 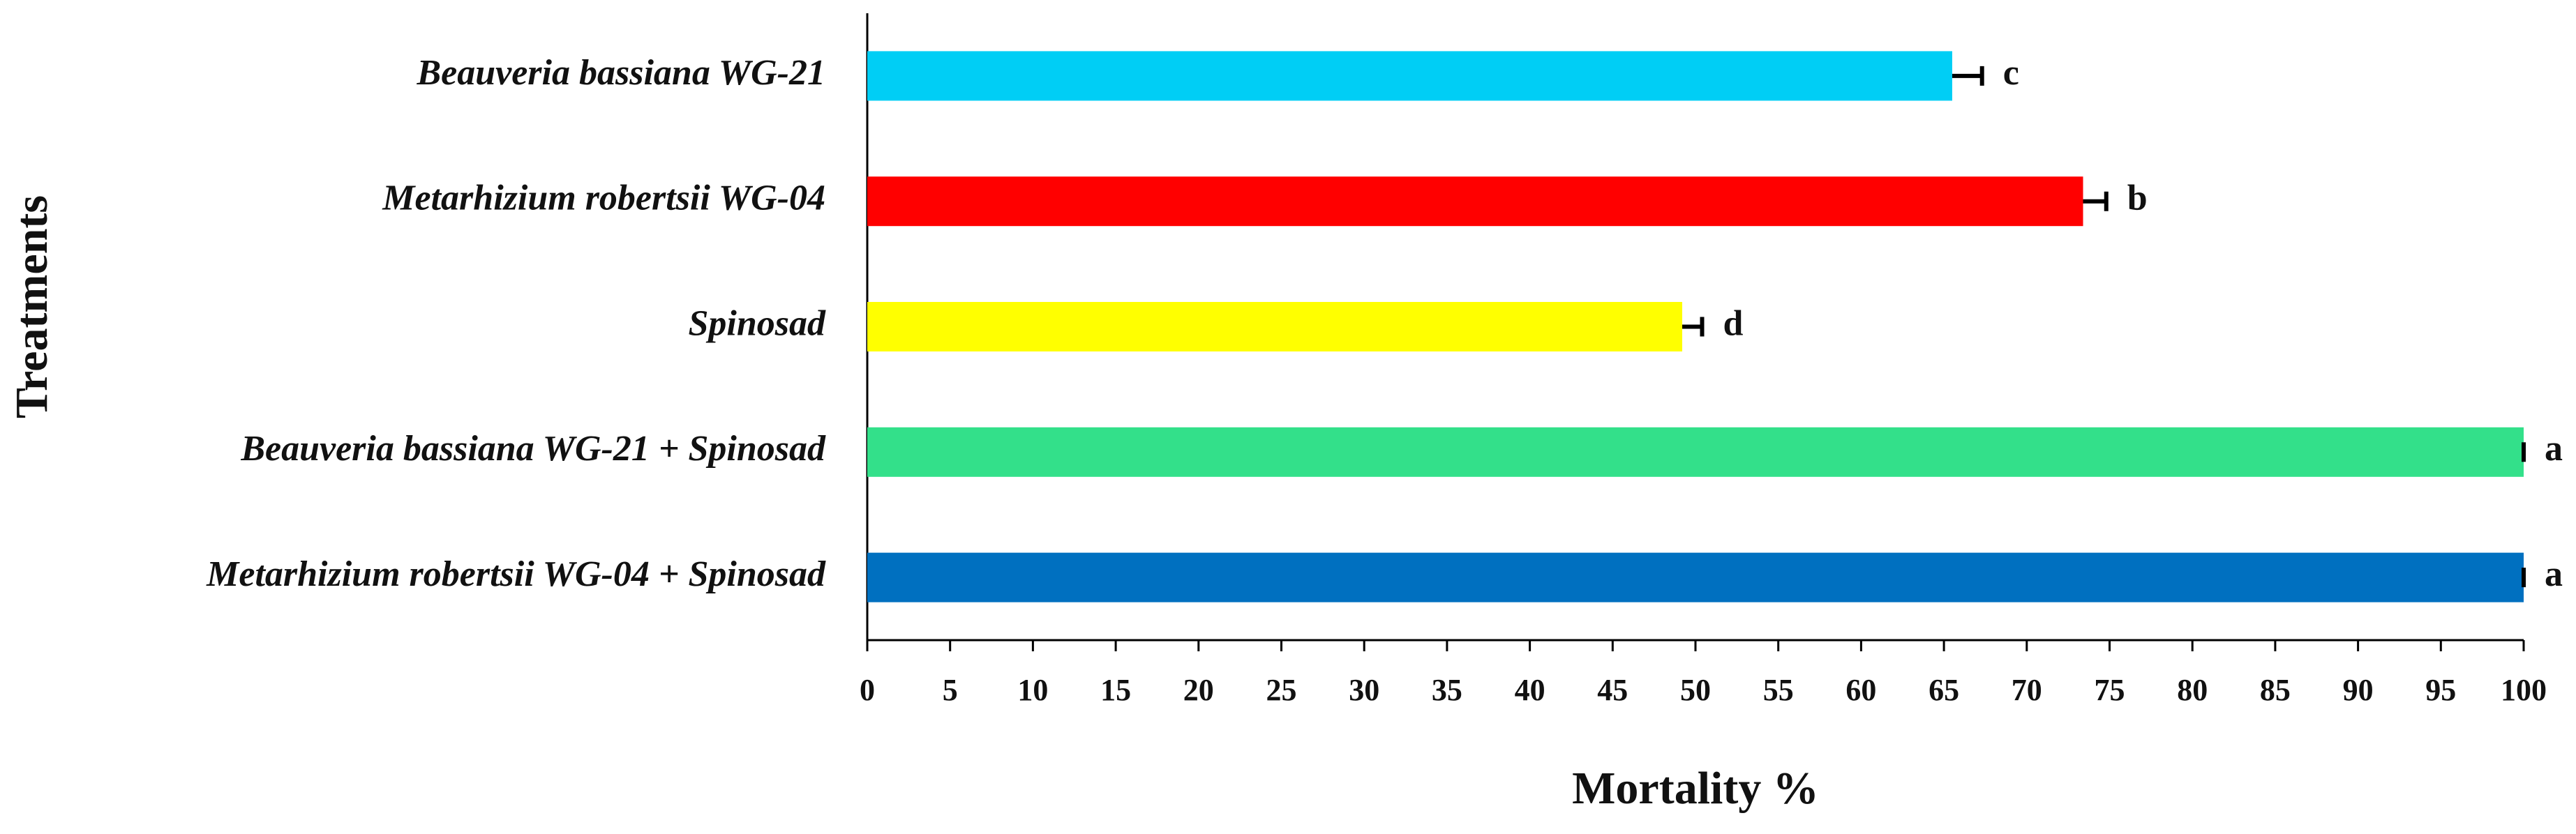 I want to click on x-tick-label: 5, so click(x=950, y=690).